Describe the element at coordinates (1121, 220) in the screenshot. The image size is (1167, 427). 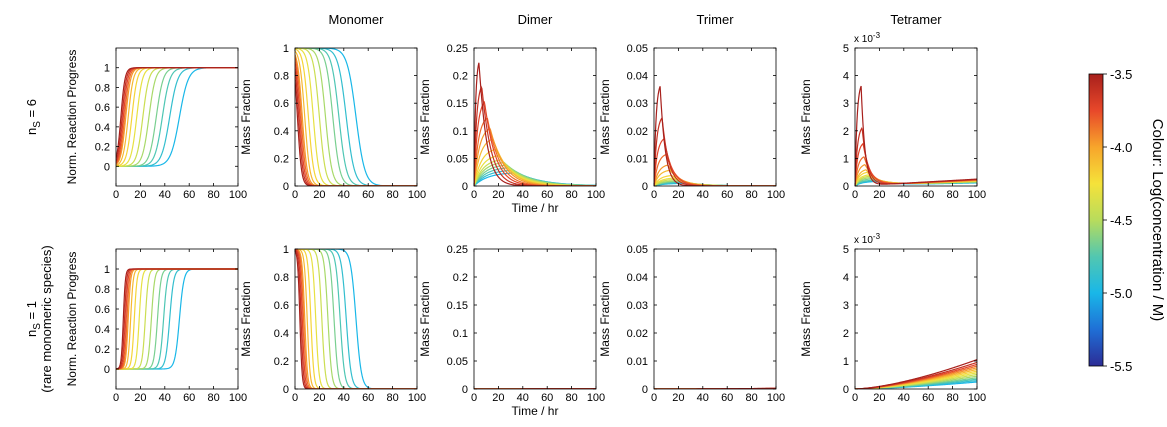
I see `colorbar-tick-label: -4.5` at that location.